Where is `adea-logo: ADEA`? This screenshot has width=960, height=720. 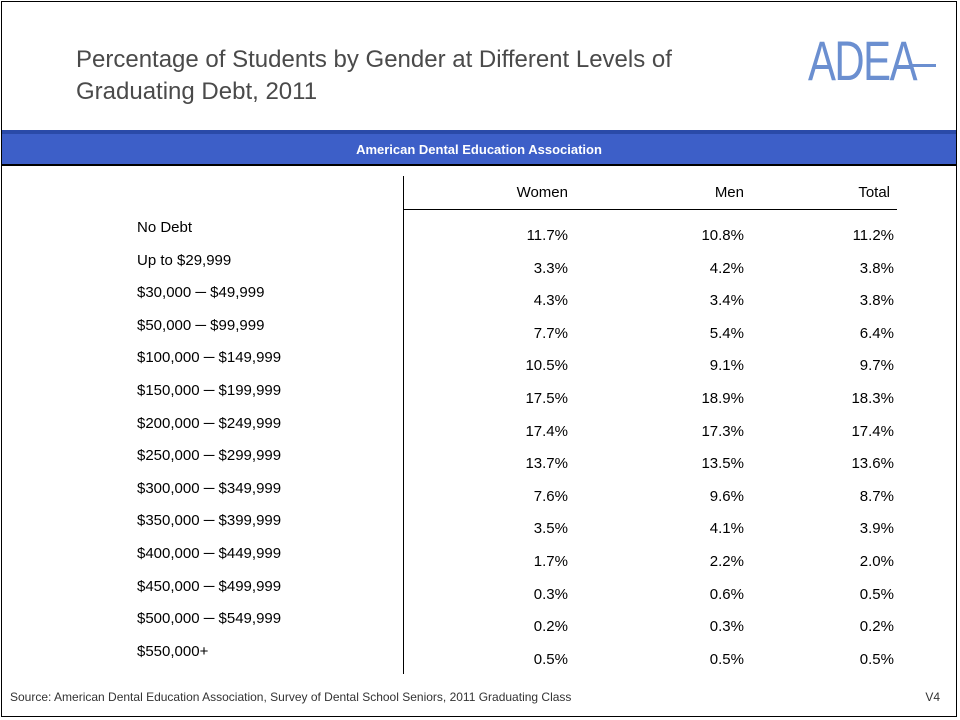 adea-logo: ADEA is located at coordinates (872, 58).